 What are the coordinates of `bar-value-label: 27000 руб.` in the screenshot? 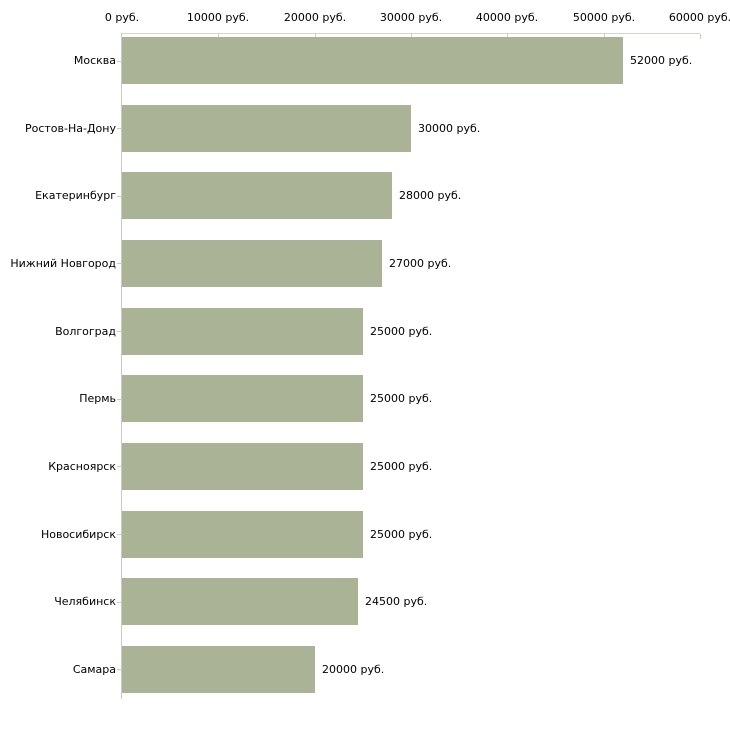 It's located at (420, 263).